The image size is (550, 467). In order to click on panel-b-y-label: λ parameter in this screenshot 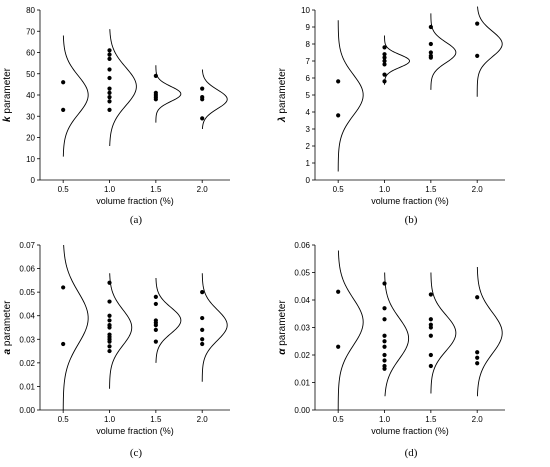, I will do `click(282, 95)`.